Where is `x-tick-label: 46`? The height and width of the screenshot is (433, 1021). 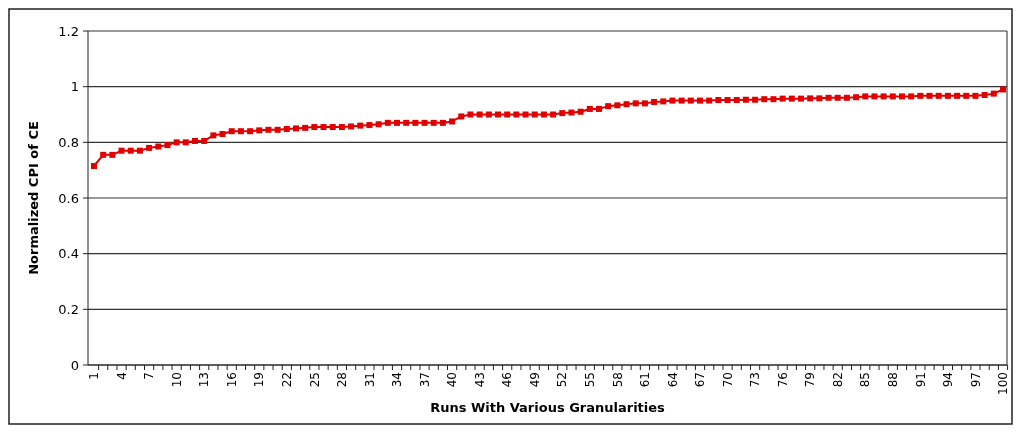
x-tick-label: 46 is located at coordinates (507, 380).